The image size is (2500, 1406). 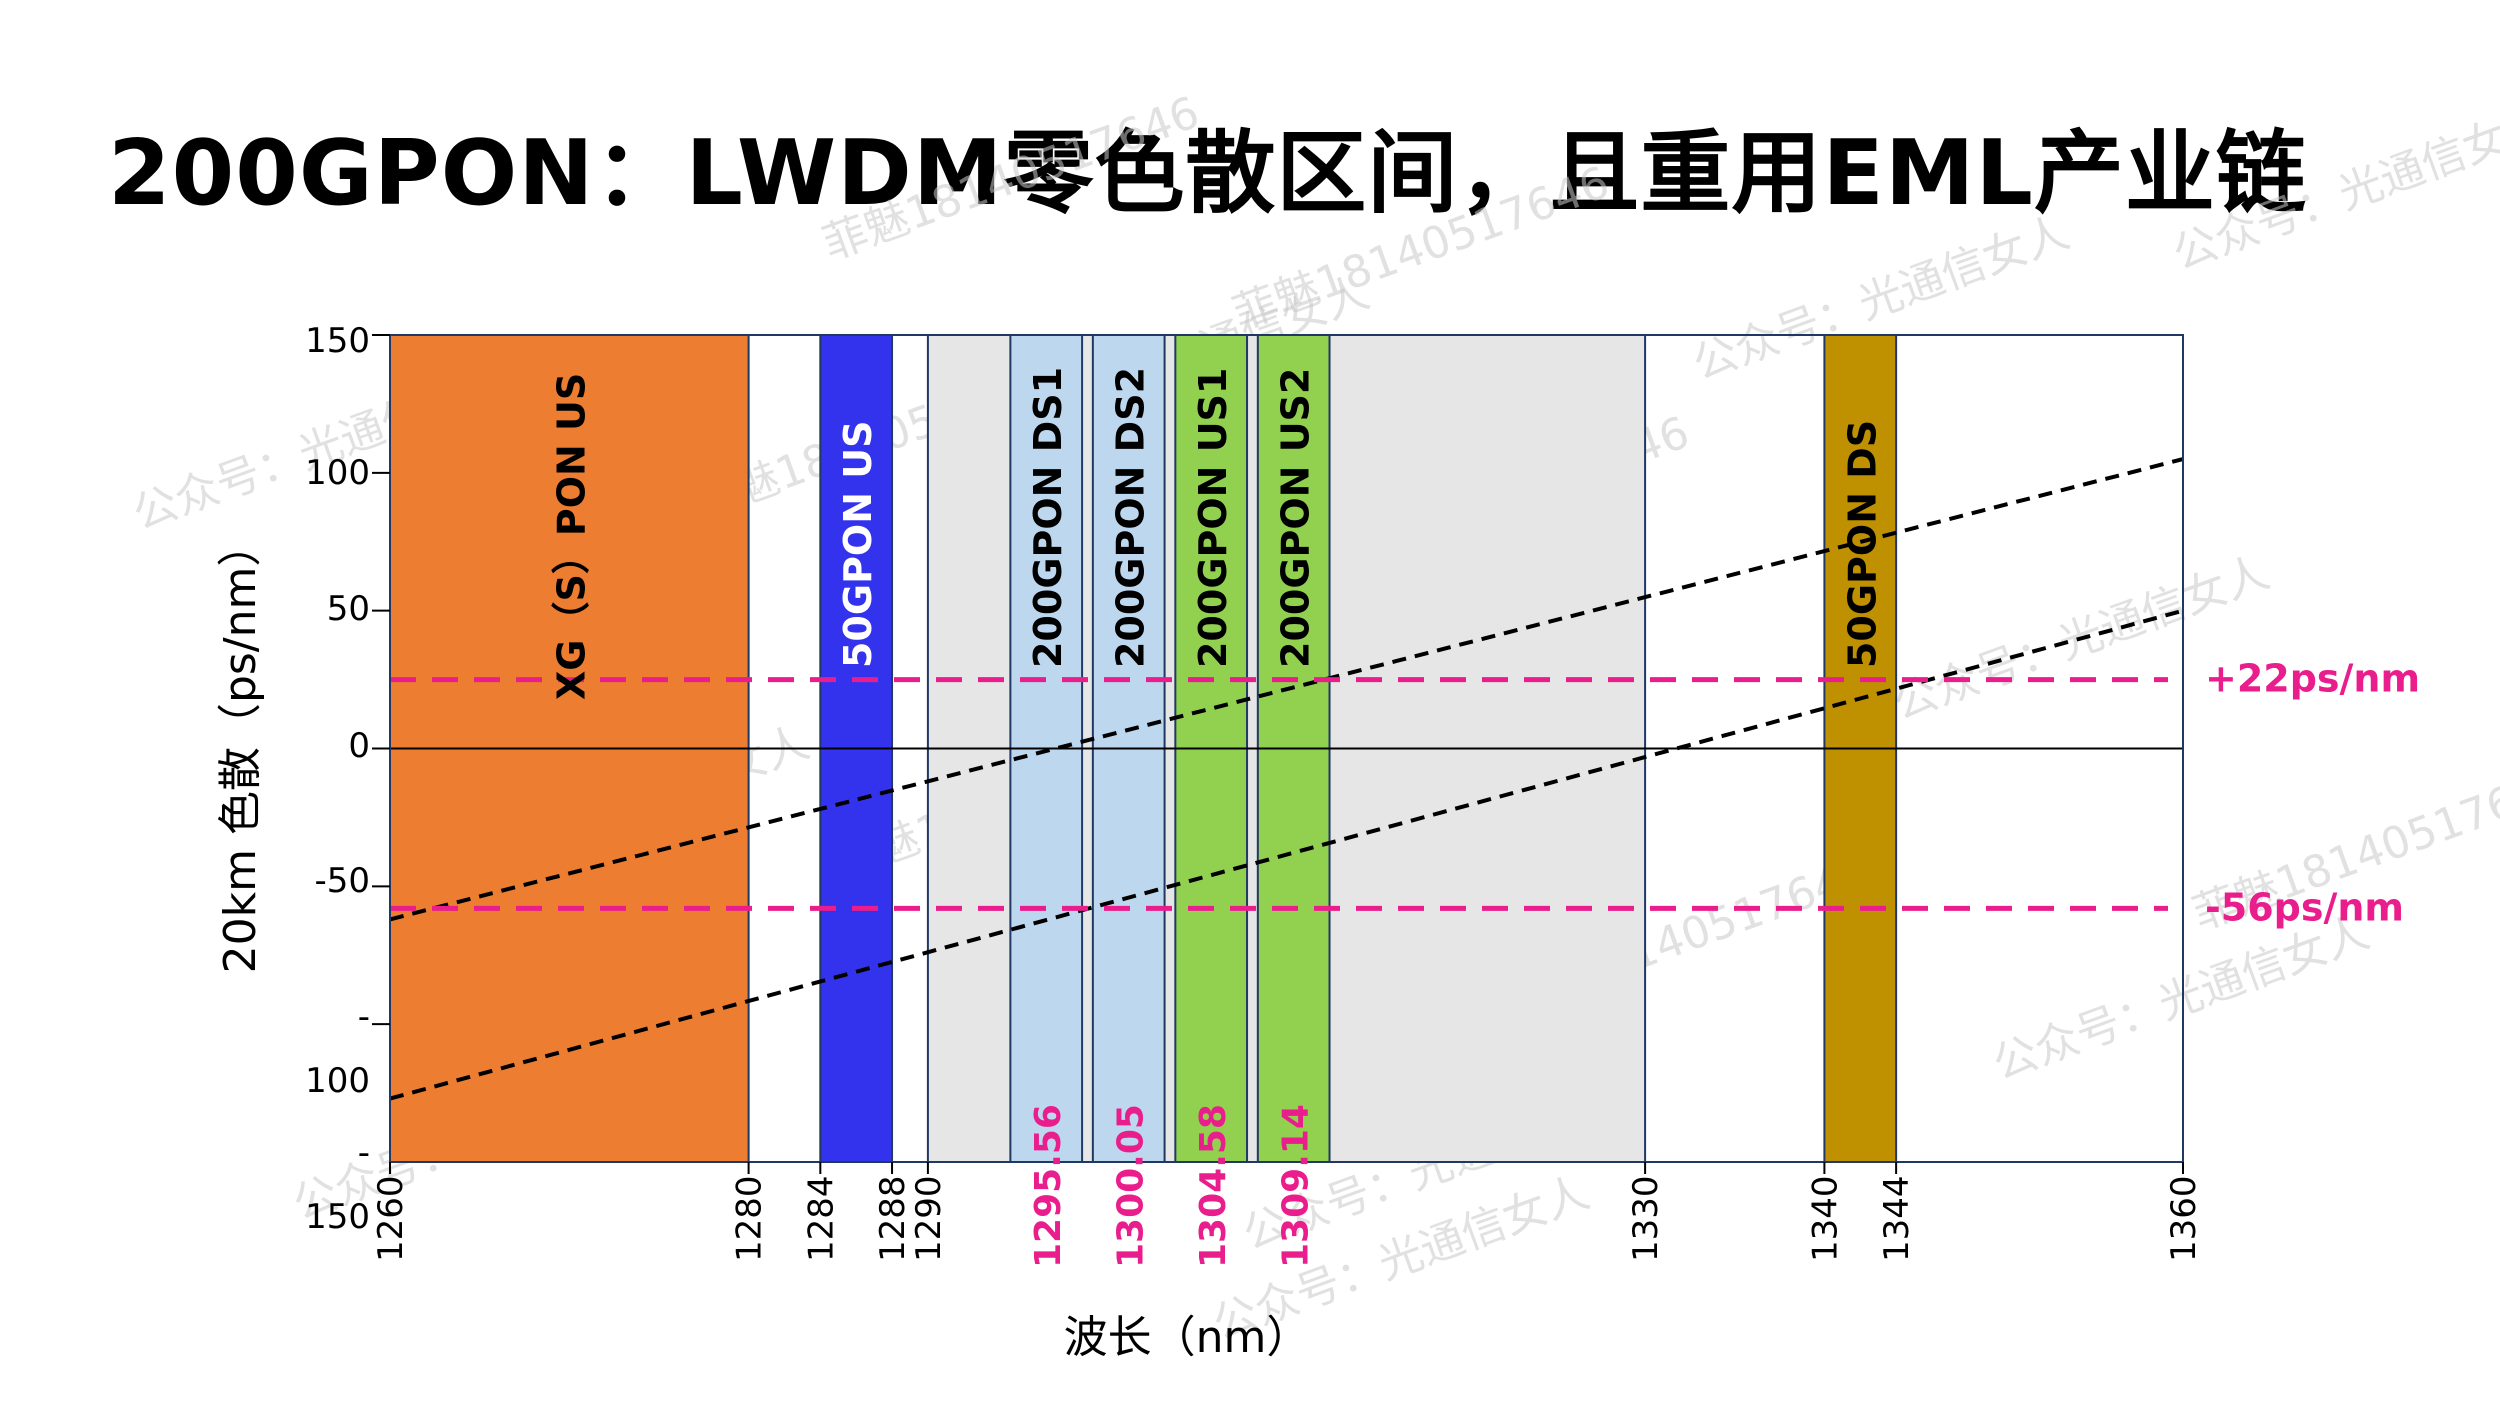 I want to click on threshold-label: -56ps/nm, so click(x=2304, y=907).